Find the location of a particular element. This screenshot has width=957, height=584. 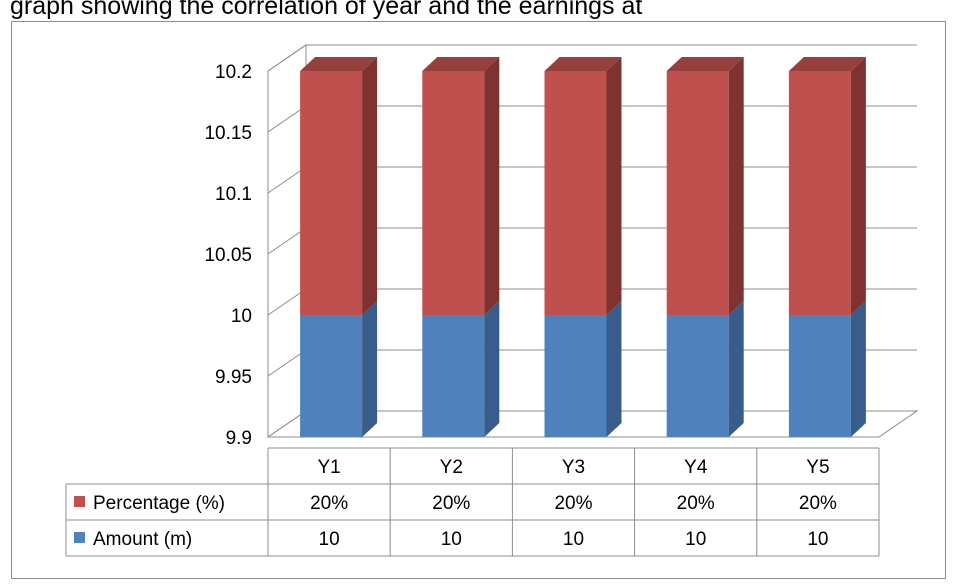

x-category-label: Y5 is located at coordinates (817, 467).